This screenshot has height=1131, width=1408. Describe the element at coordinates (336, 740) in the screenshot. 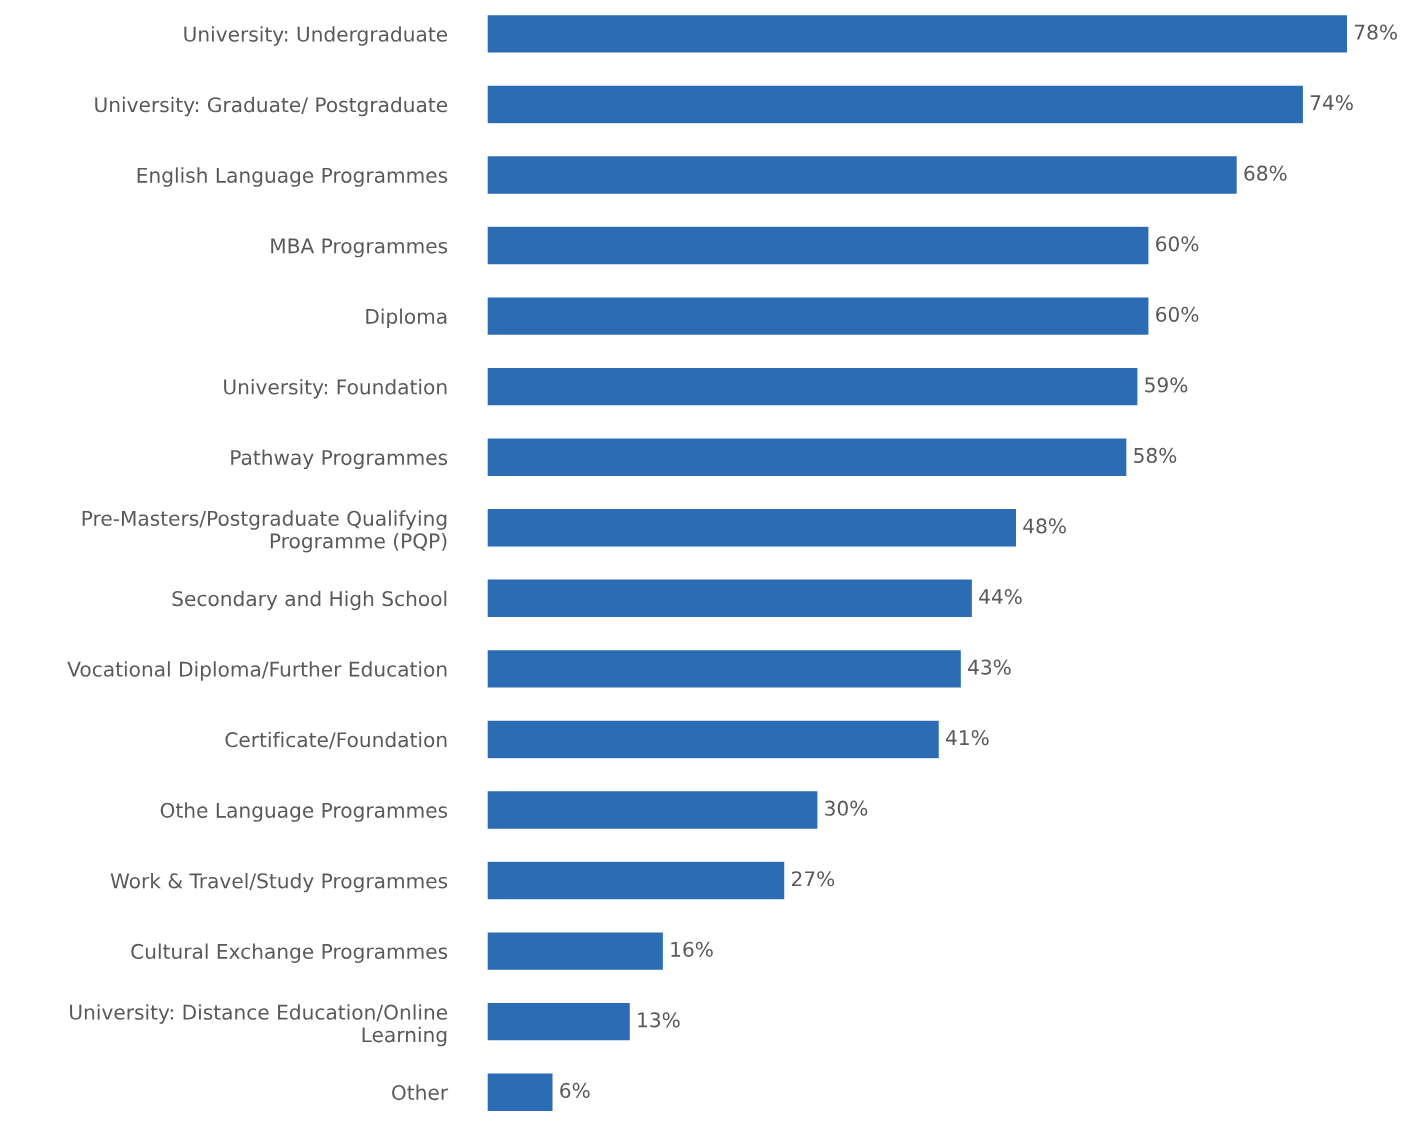

I see `y-tick-label: Certificate/Foundation` at that location.